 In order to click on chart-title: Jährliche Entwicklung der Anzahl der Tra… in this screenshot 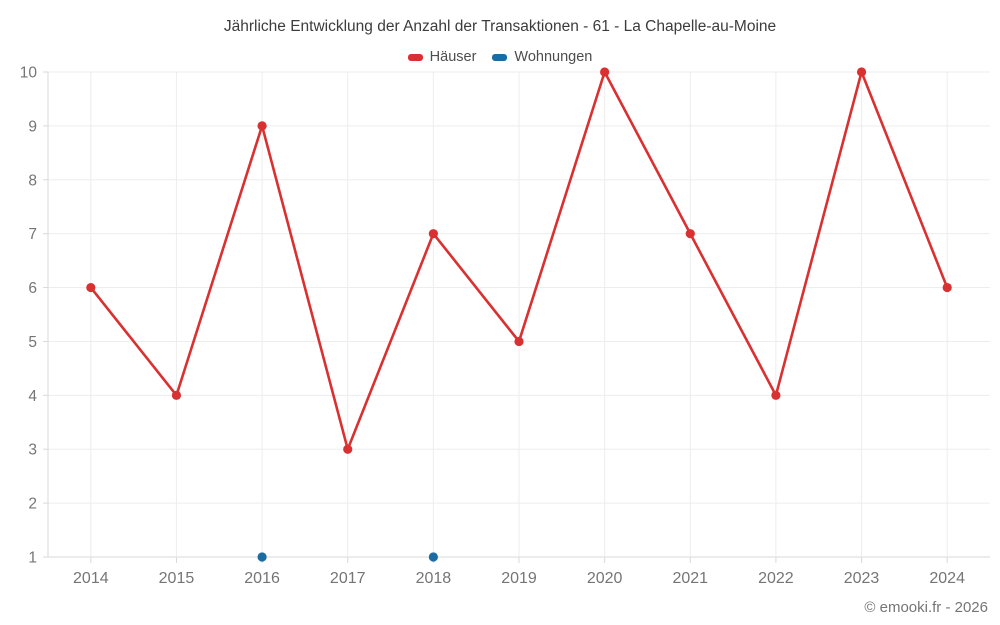, I will do `click(500, 26)`.